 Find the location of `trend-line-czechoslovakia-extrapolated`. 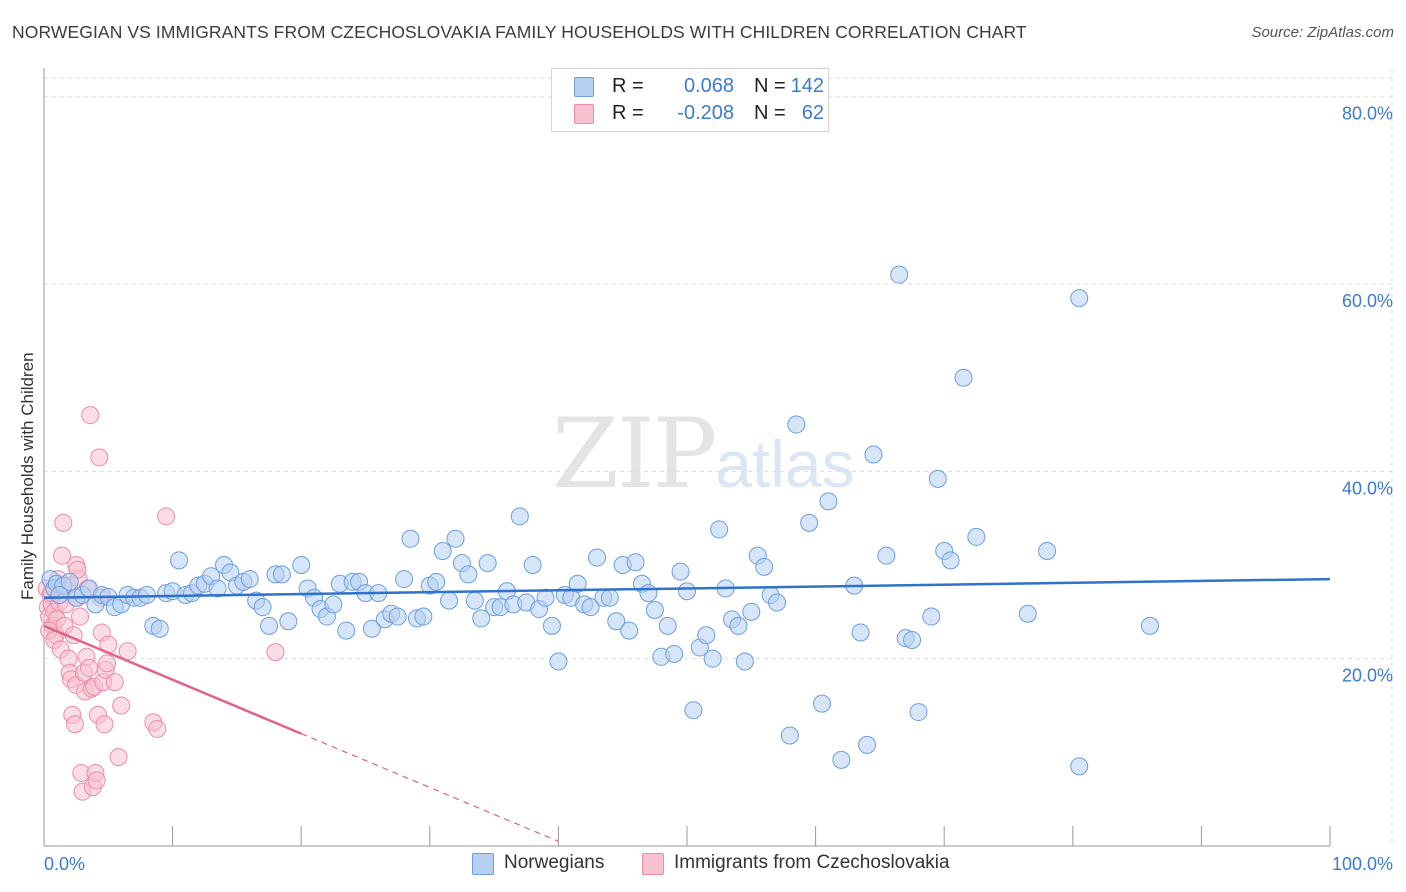

trend-line-czechoslovakia-extrapolated is located at coordinates (429, 787).